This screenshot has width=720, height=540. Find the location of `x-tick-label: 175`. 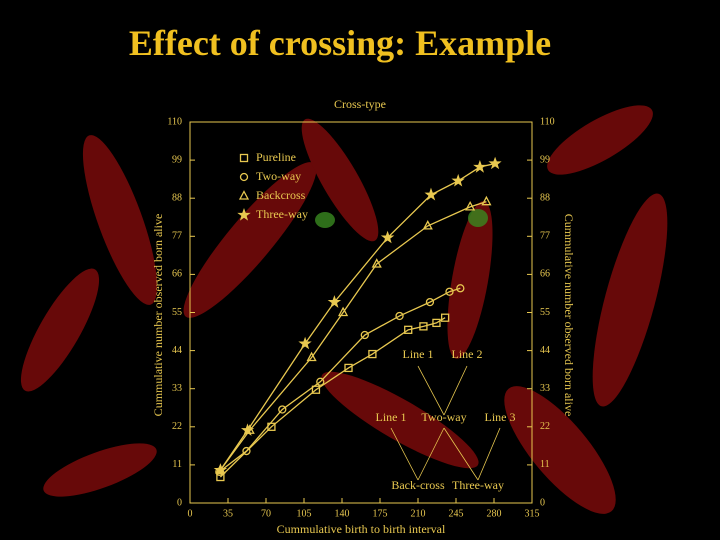

x-tick-label: 175 is located at coordinates (380, 513).